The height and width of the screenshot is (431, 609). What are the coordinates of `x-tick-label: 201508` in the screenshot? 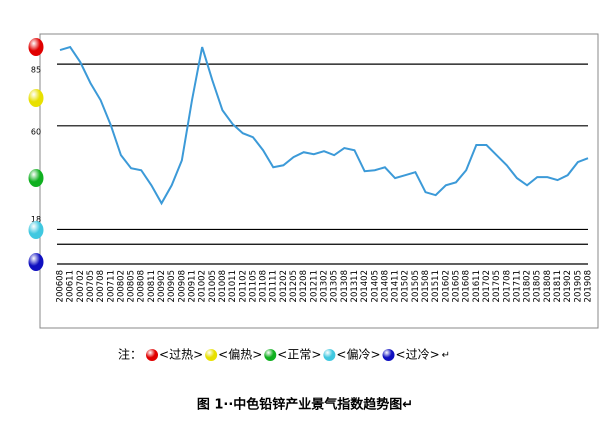 It's located at (426, 286).